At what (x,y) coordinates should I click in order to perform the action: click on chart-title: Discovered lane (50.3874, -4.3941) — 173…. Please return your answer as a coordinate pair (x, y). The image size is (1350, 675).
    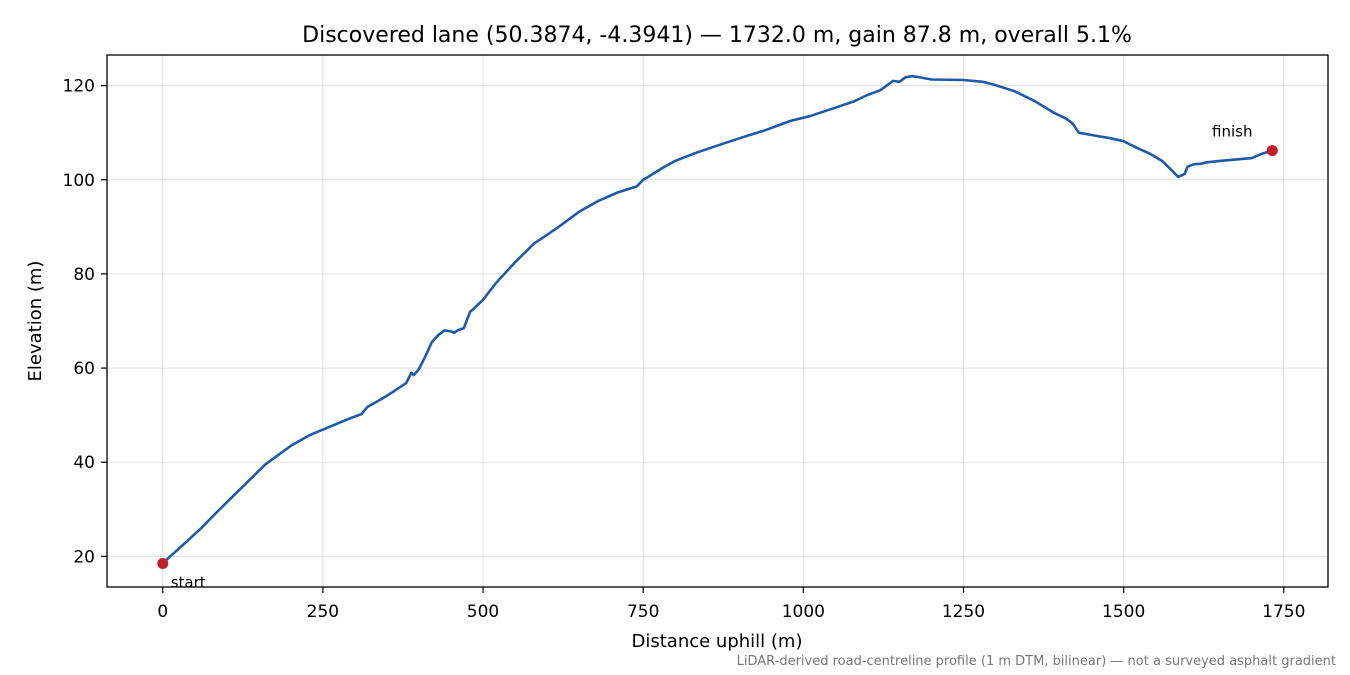
    Looking at the image, I should click on (717, 35).